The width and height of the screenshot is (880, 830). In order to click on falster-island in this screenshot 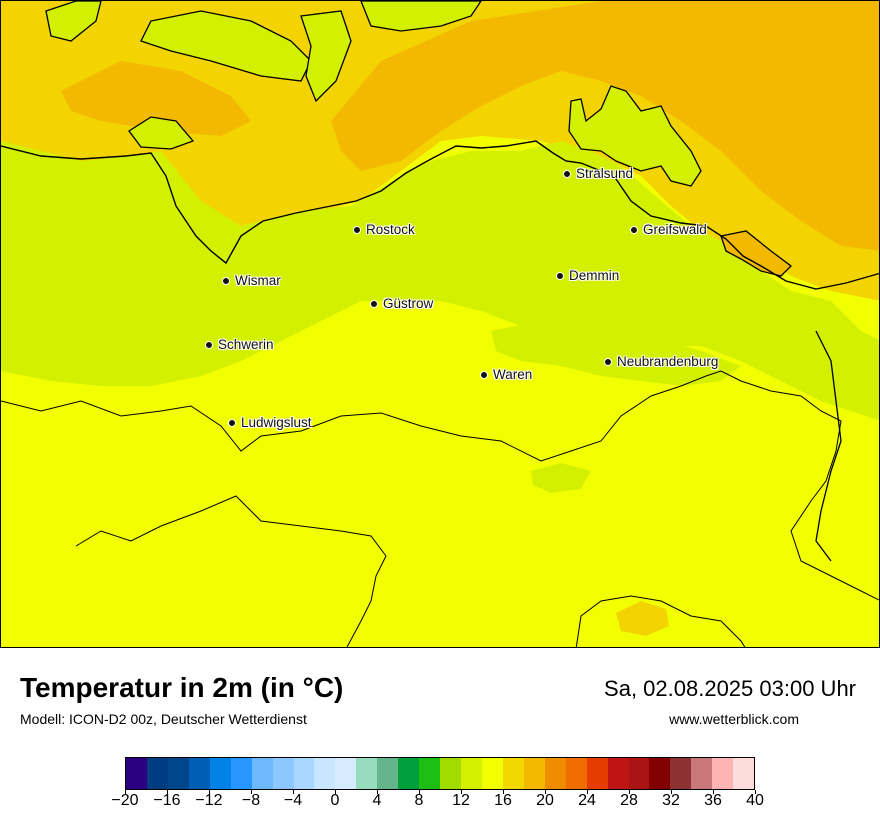, I will do `click(326, 56)`.